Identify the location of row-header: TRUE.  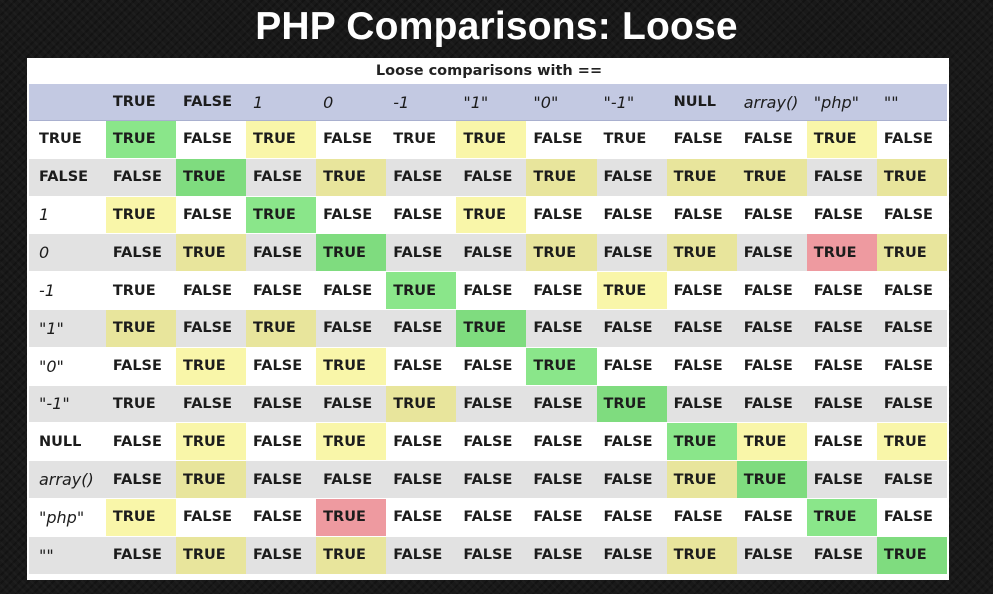
(67, 140).